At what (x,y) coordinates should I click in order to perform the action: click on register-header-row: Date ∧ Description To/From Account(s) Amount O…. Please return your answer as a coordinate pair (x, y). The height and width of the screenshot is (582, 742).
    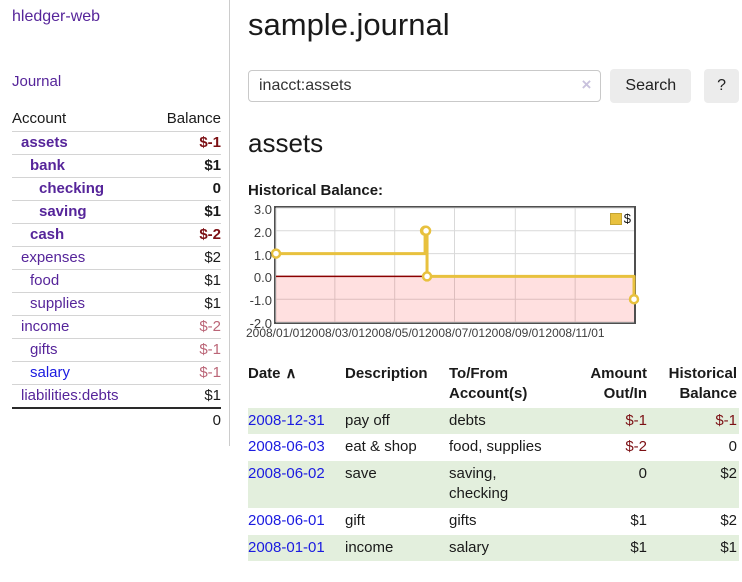
    Looking at the image, I should click on (493, 385).